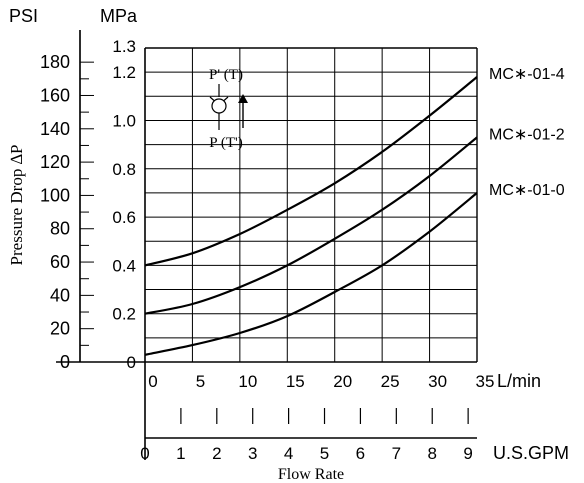 This screenshot has width=584, height=483. What do you see at coordinates (519, 381) in the screenshot?
I see `x-unit-primary: L/min` at bounding box center [519, 381].